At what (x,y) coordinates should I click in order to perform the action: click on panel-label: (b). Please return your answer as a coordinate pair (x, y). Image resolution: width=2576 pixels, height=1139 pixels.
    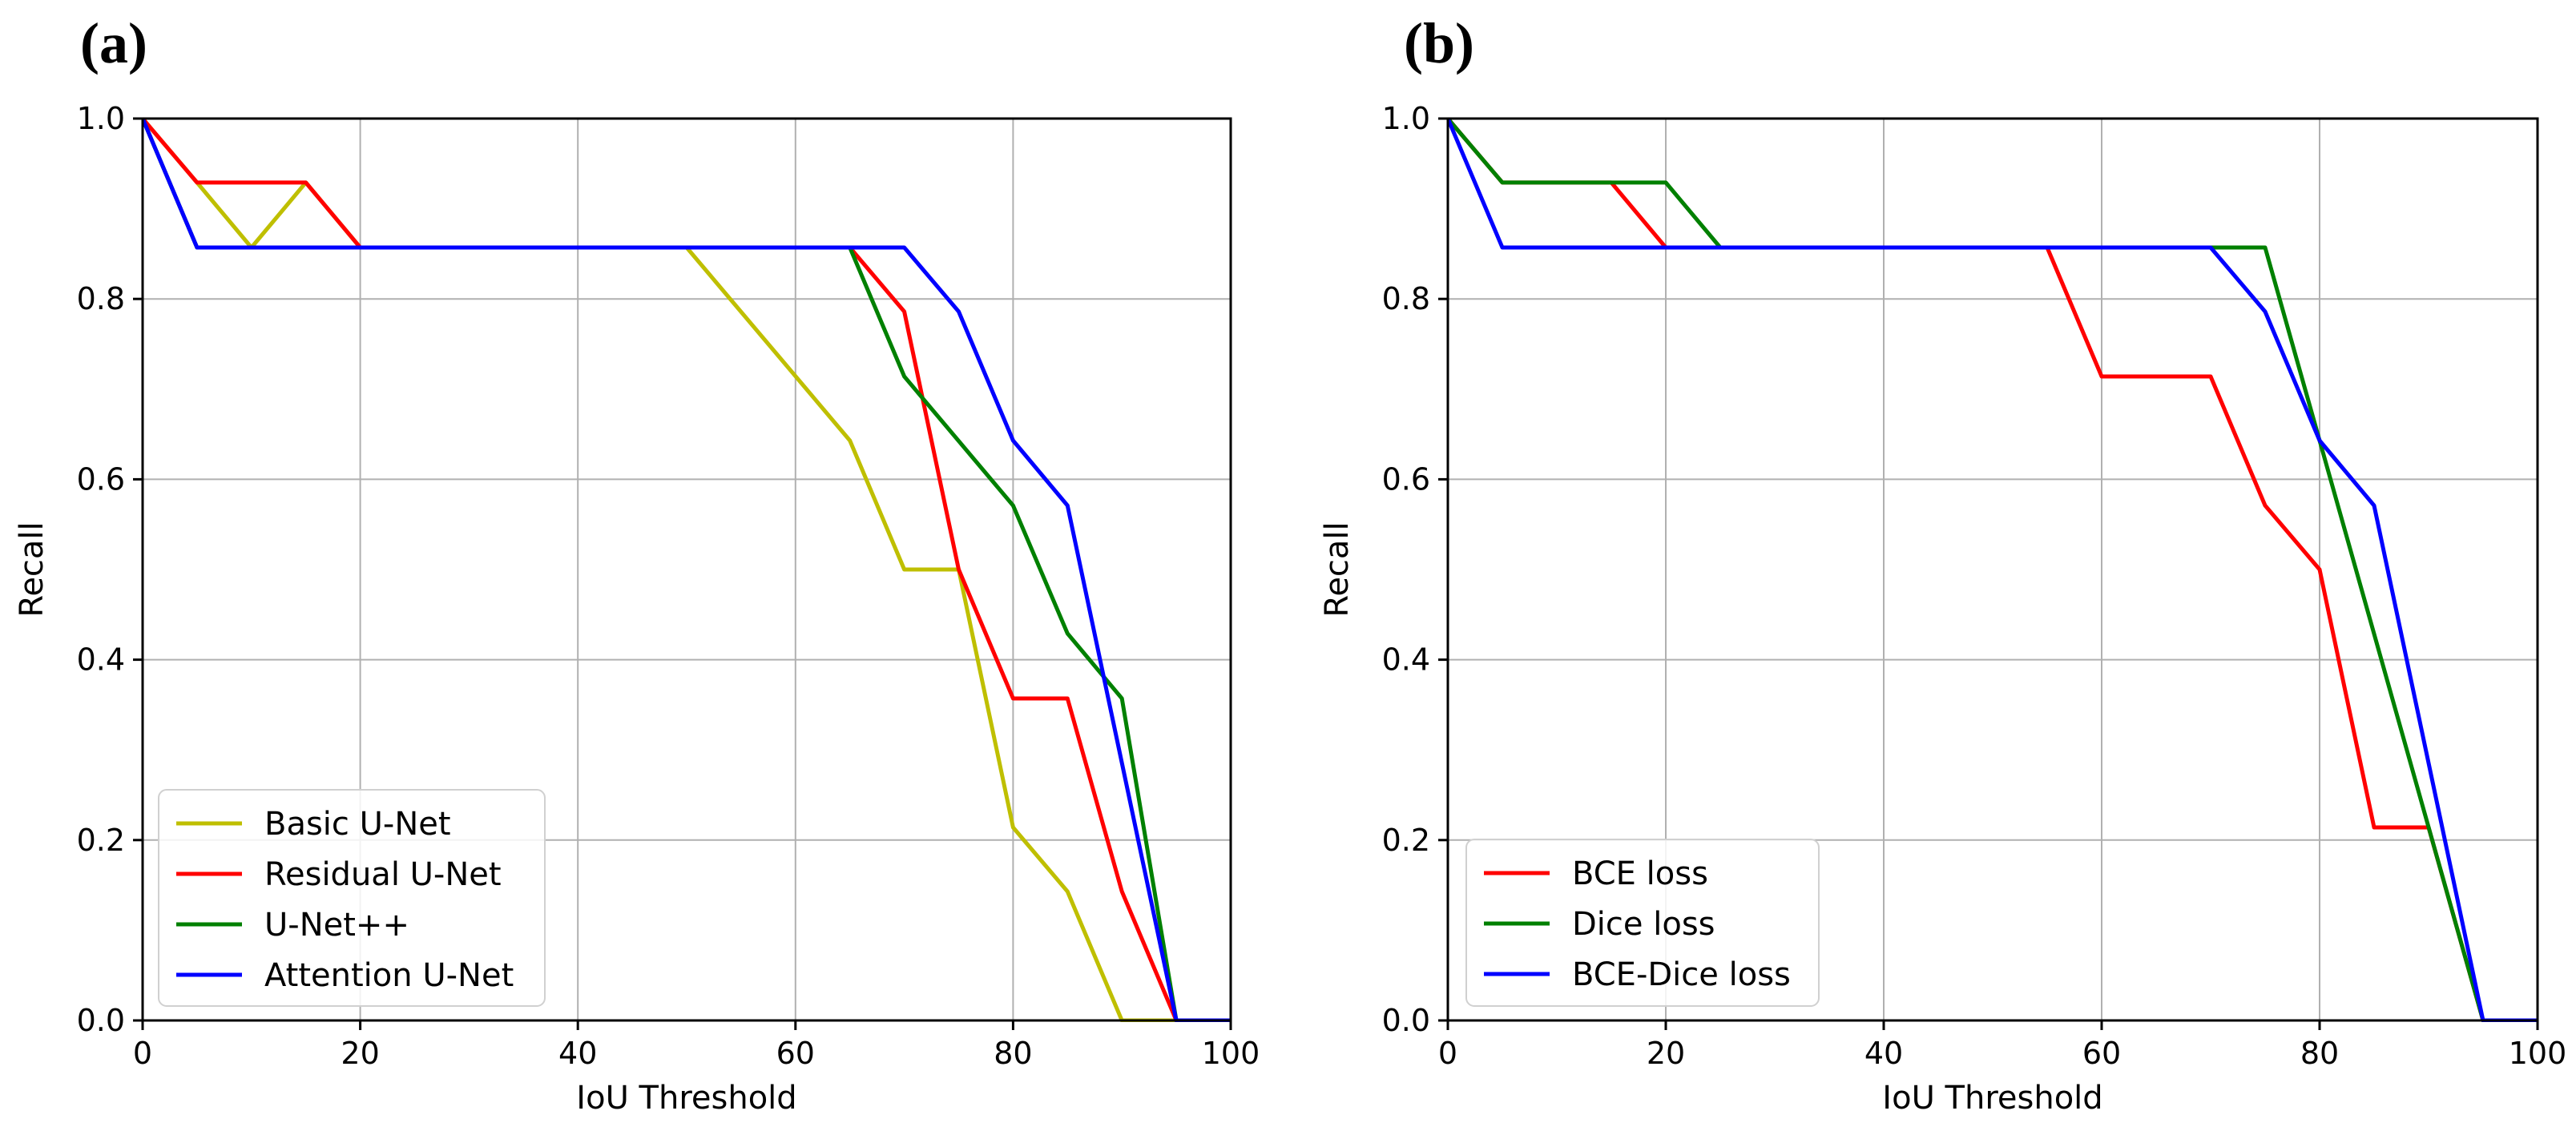
    Looking at the image, I should click on (1439, 43).